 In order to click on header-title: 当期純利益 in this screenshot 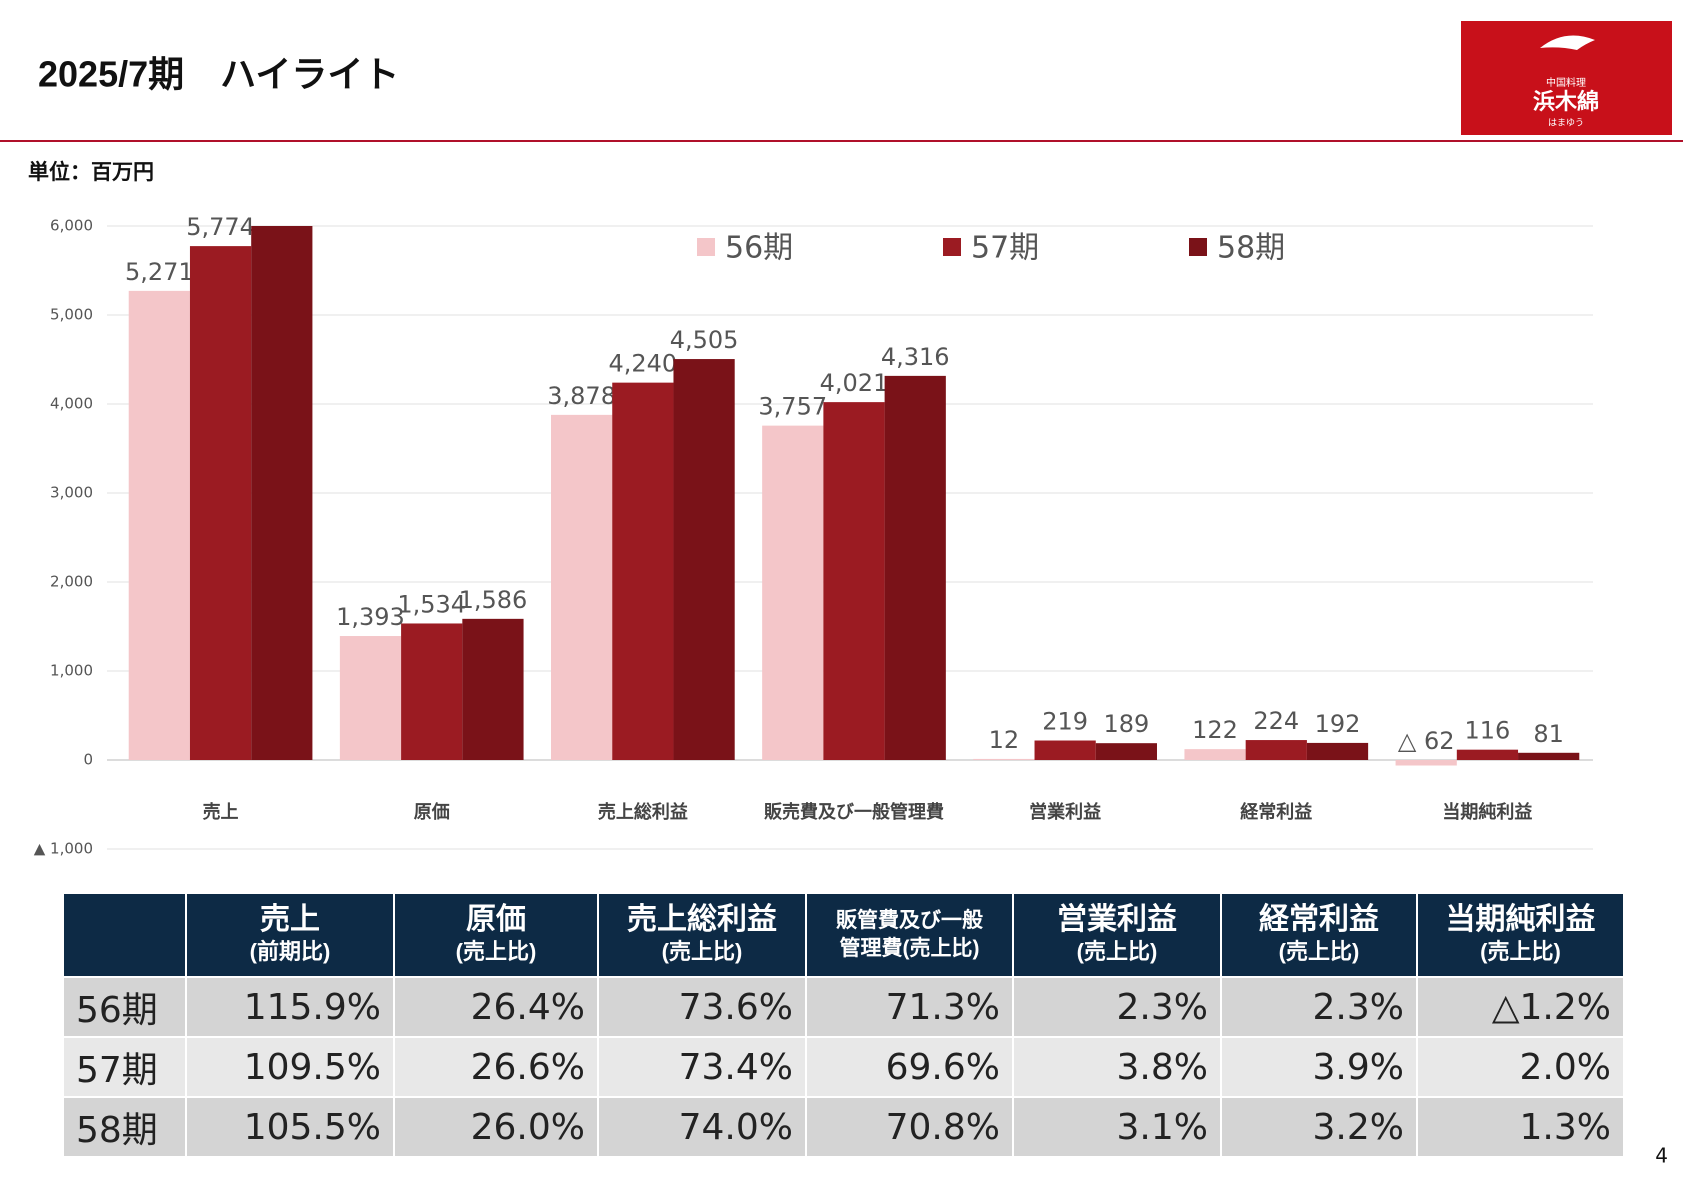, I will do `click(1520, 919)`.